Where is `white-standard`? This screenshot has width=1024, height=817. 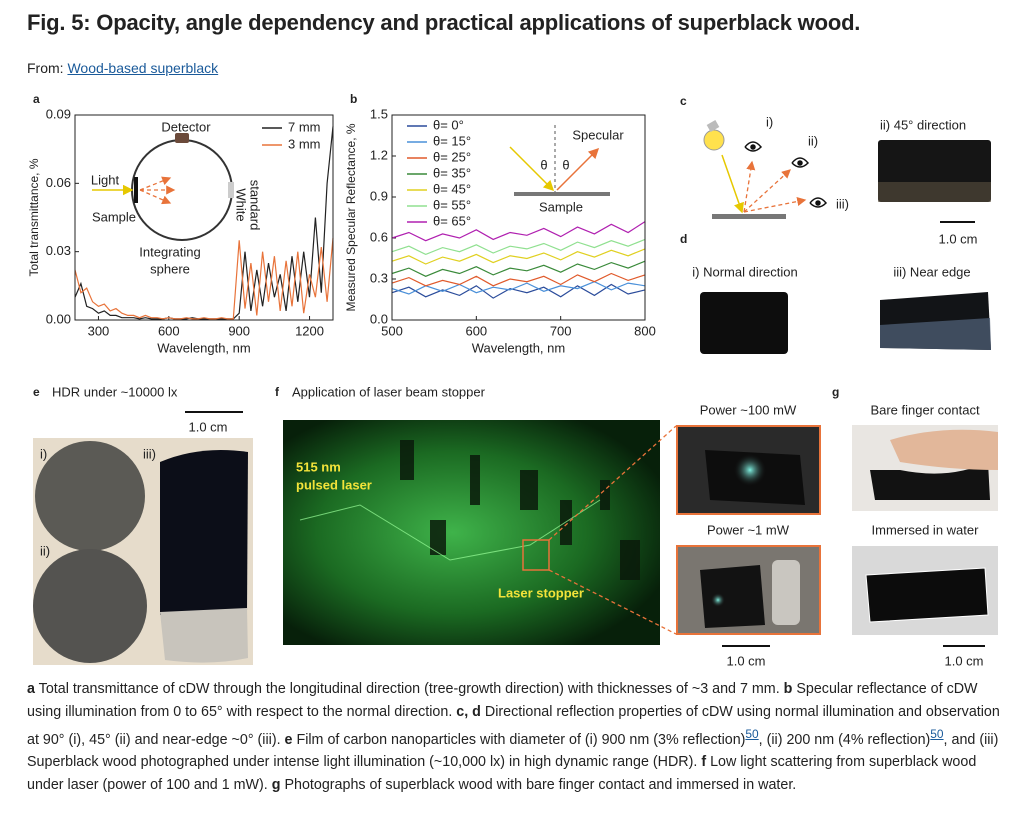
white-standard is located at coordinates (231, 190).